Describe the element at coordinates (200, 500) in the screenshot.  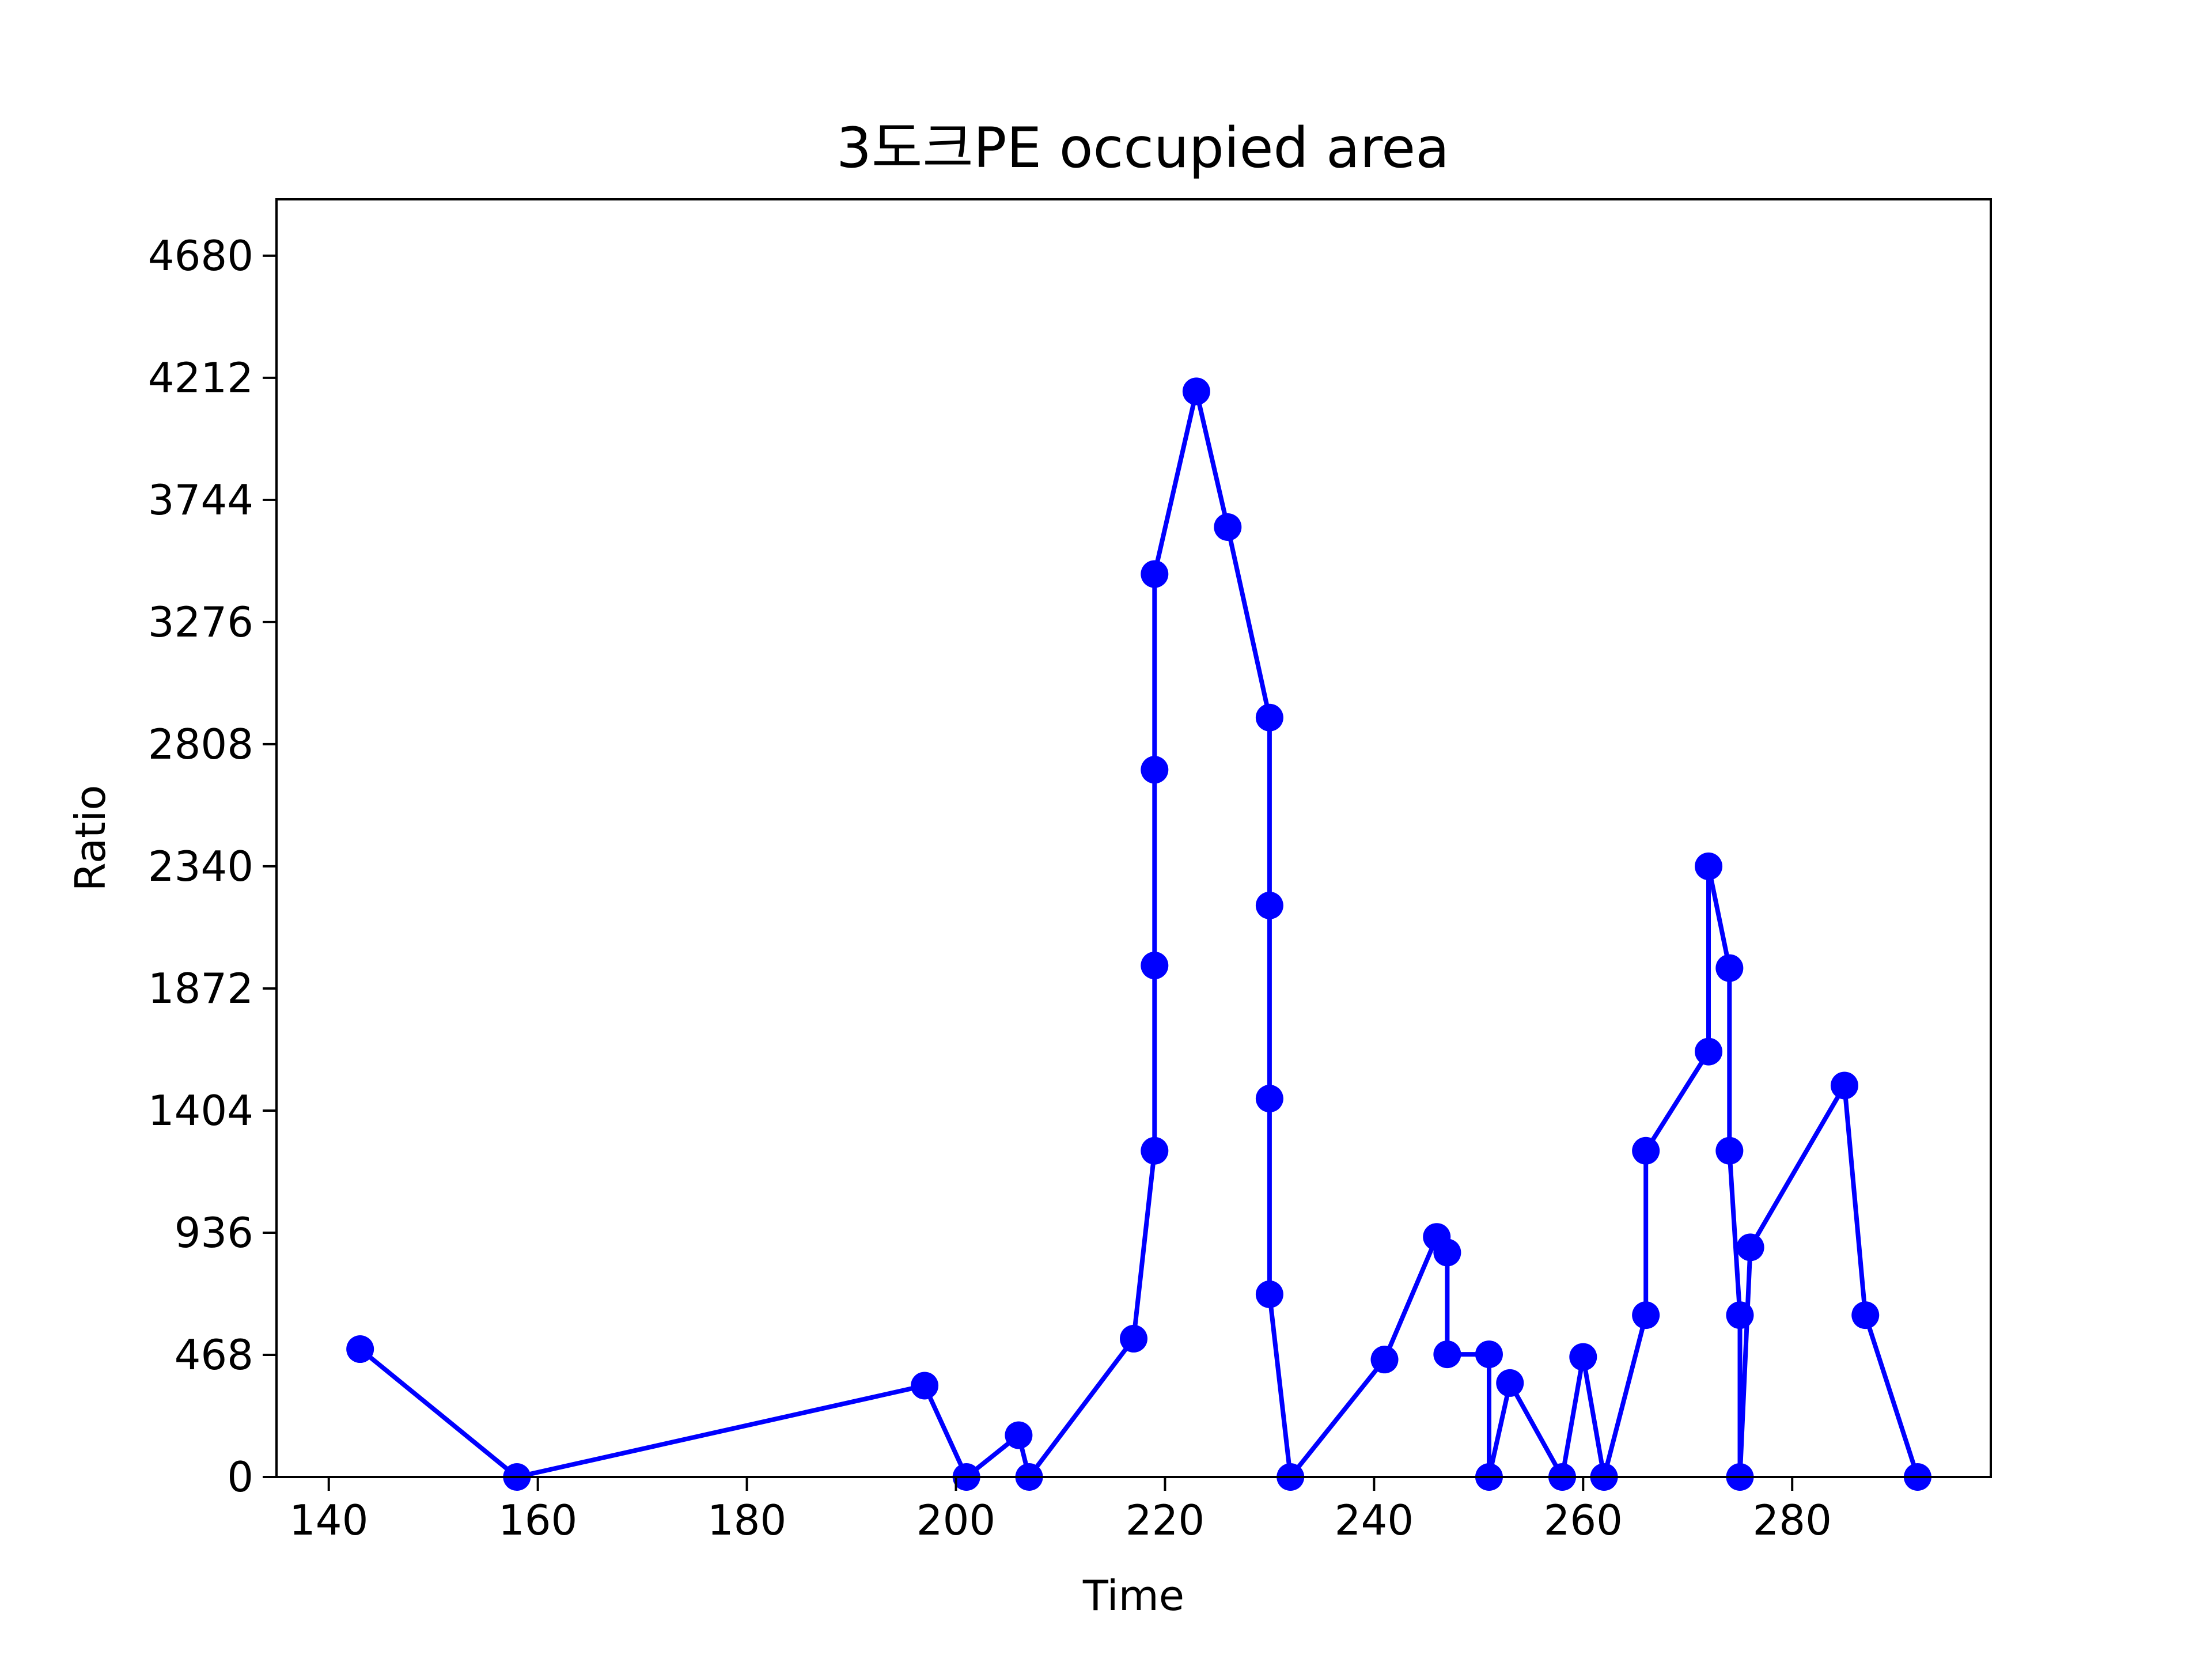
I see `y-tick-label: 3744` at that location.